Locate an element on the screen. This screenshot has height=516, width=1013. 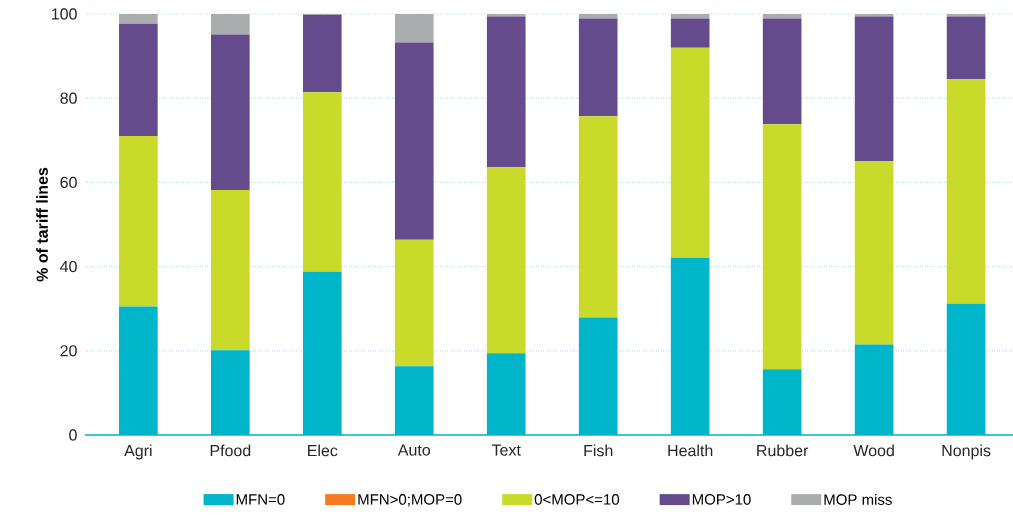
x-tick-label: Pfood is located at coordinates (230, 450).